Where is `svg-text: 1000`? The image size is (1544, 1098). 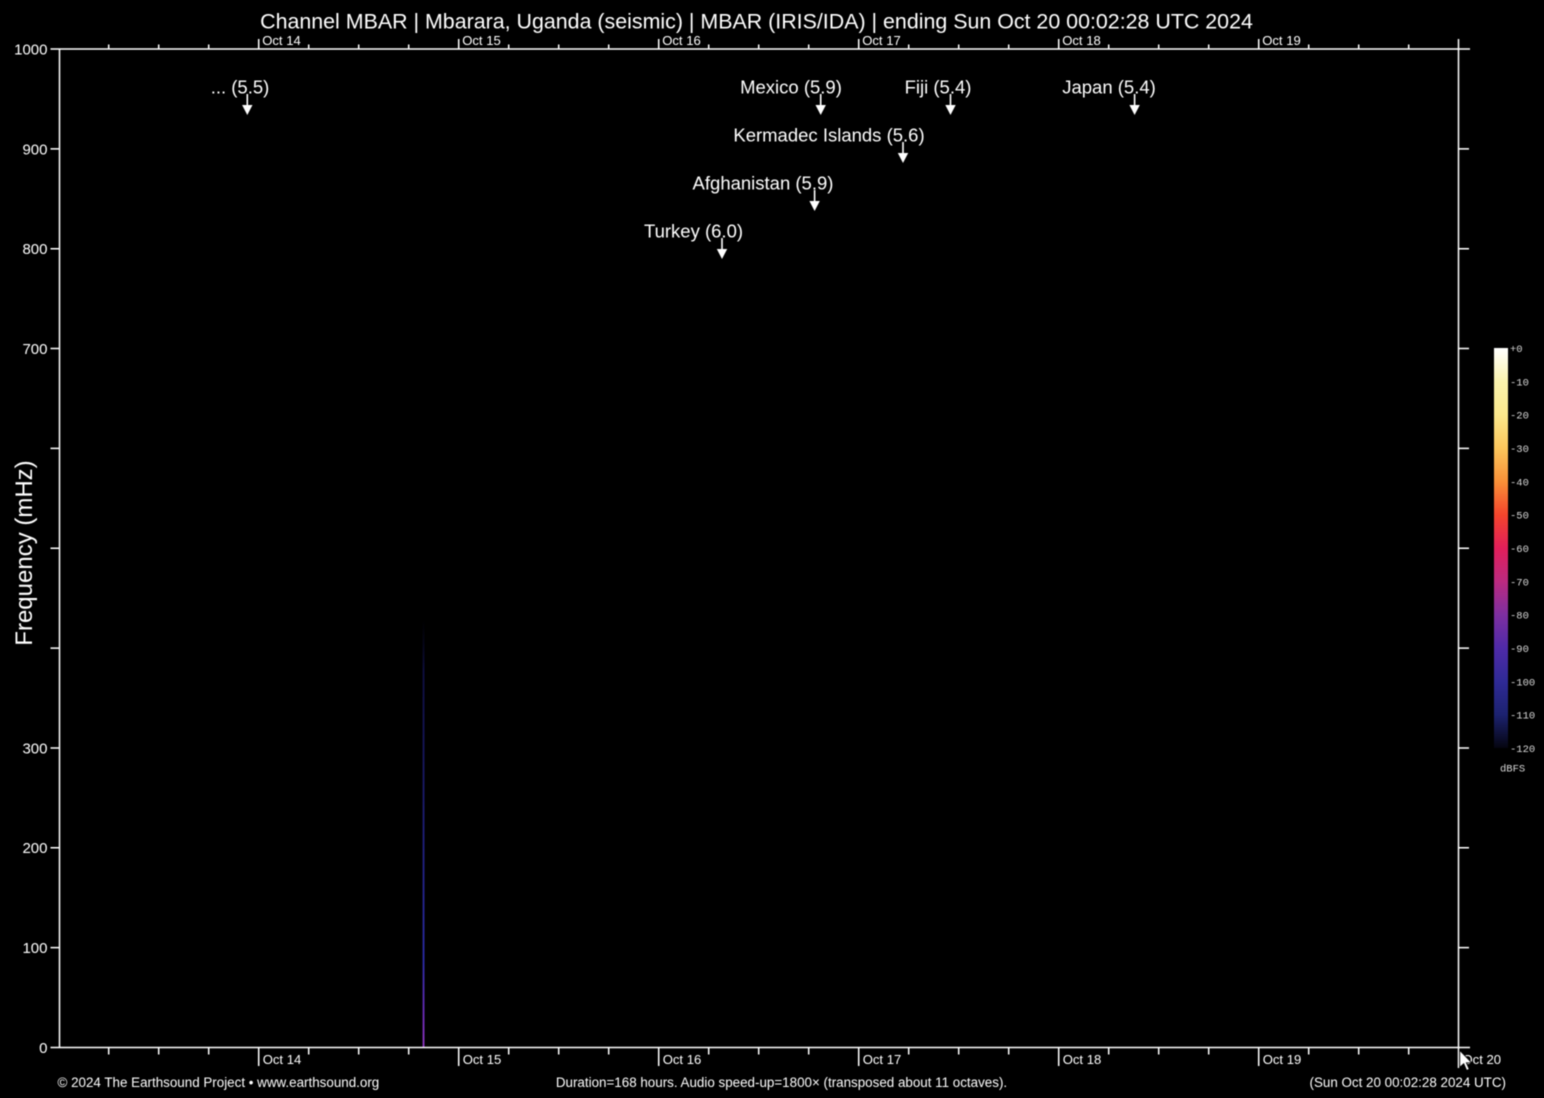 svg-text: 1000 is located at coordinates (30, 49).